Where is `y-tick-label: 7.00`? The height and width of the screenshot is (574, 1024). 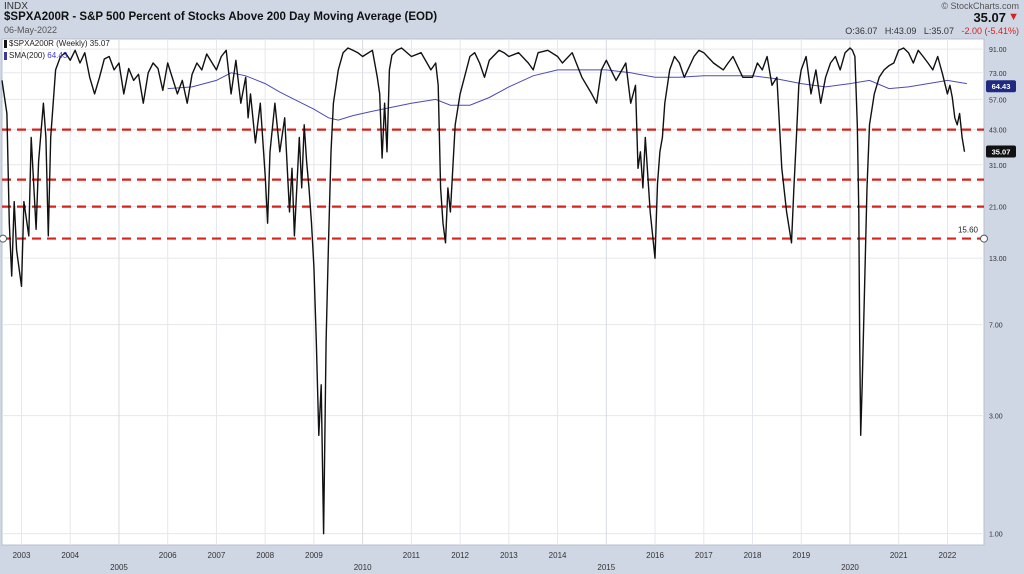
y-tick-label: 7.00 is located at coordinates (996, 326).